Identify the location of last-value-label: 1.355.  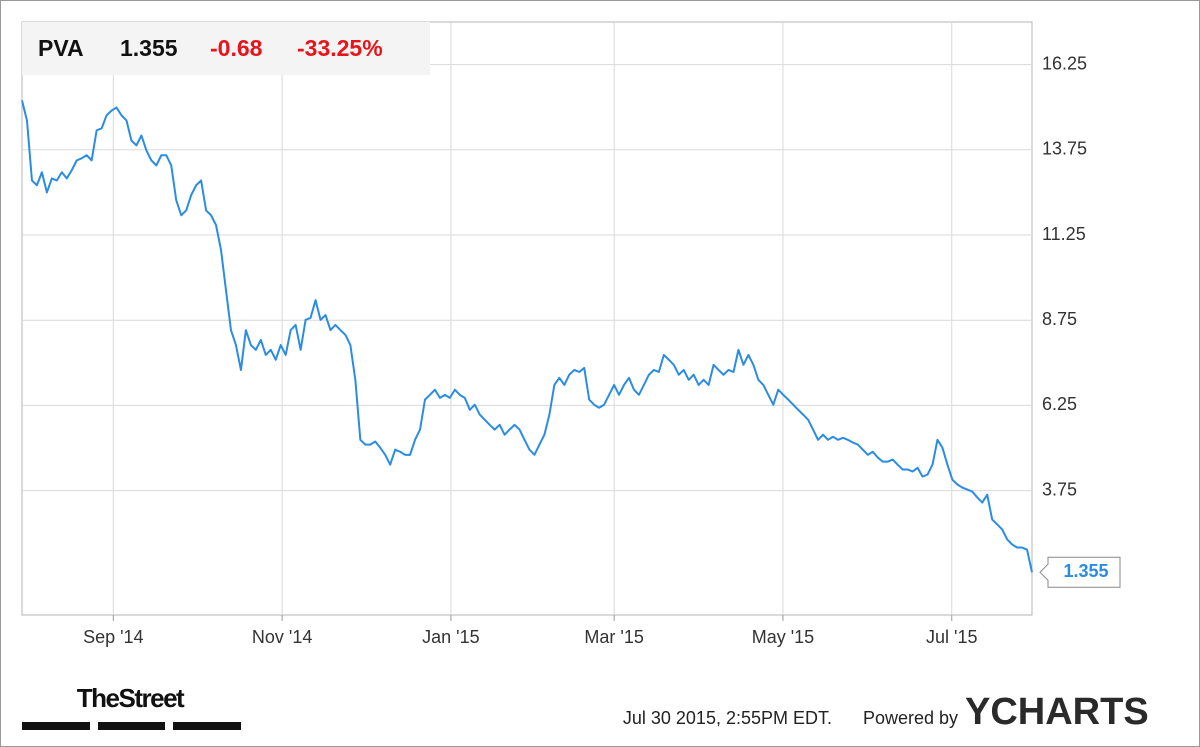
(1085, 571).